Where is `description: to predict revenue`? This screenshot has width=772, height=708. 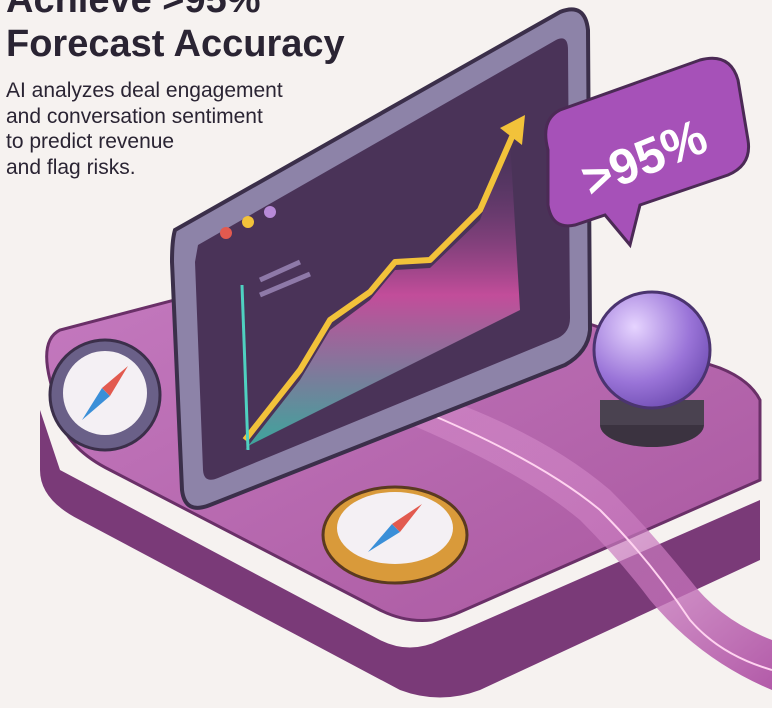 description: to predict revenue is located at coordinates (90, 141).